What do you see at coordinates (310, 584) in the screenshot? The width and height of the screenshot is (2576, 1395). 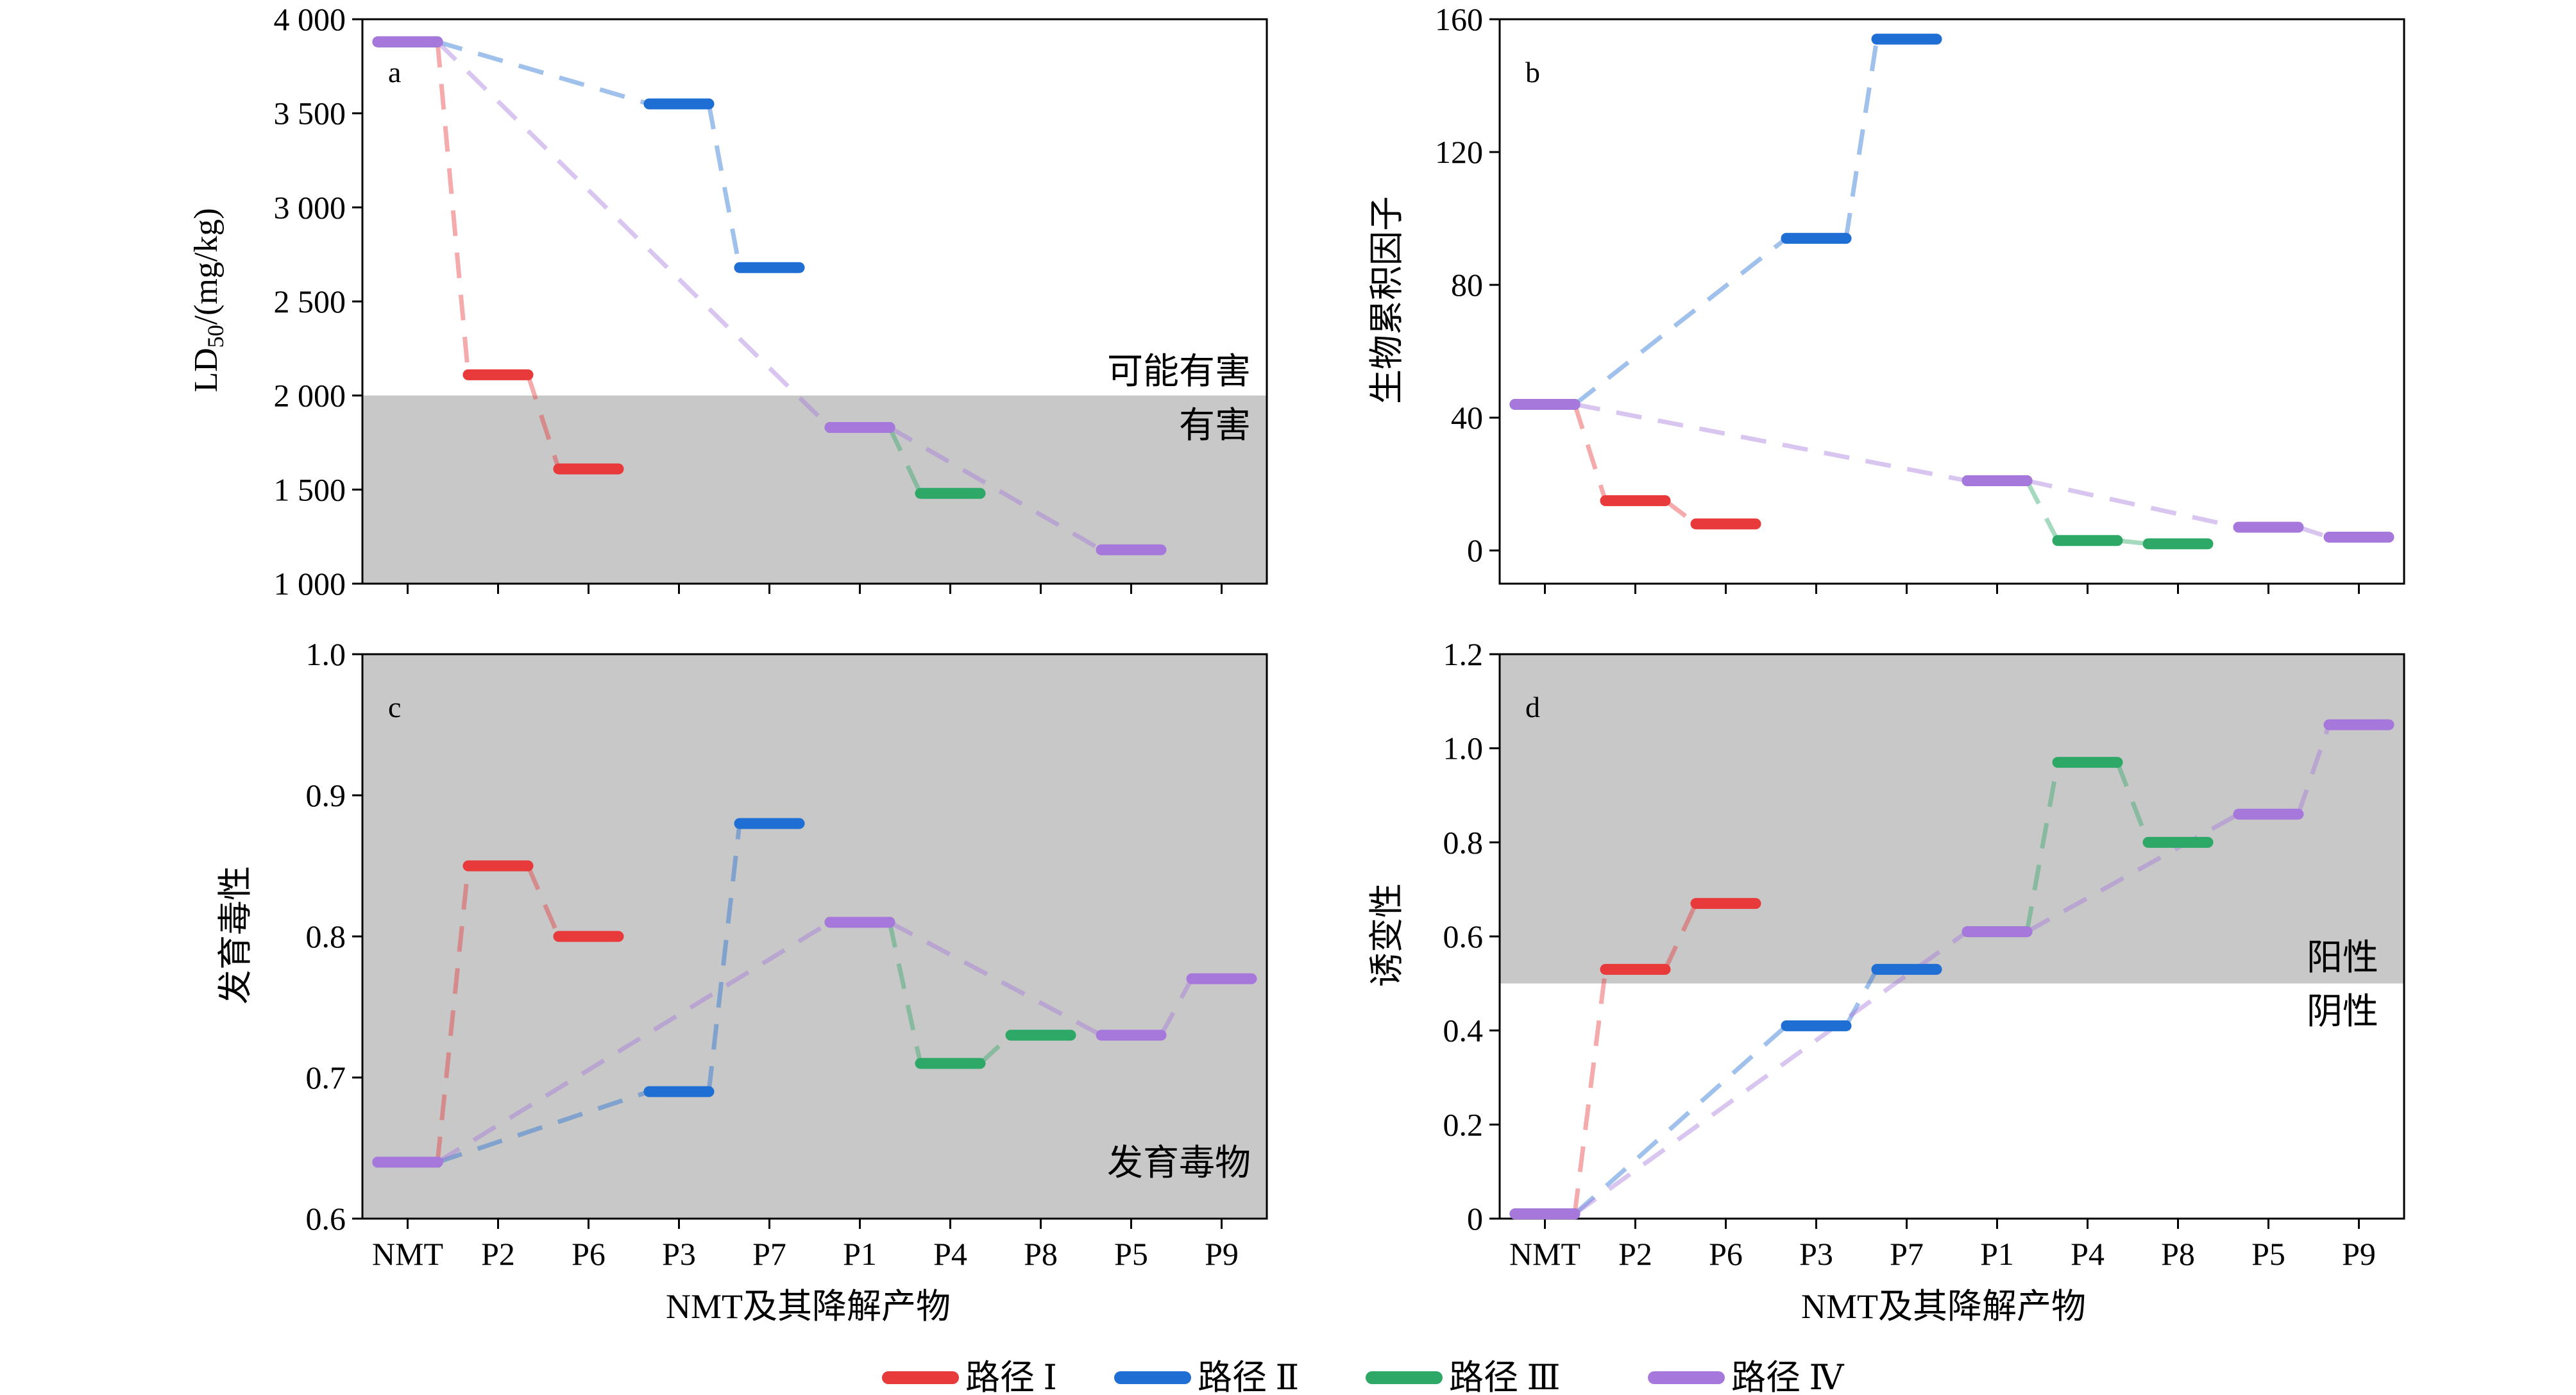 I see `y-tick-label: 1 000` at bounding box center [310, 584].